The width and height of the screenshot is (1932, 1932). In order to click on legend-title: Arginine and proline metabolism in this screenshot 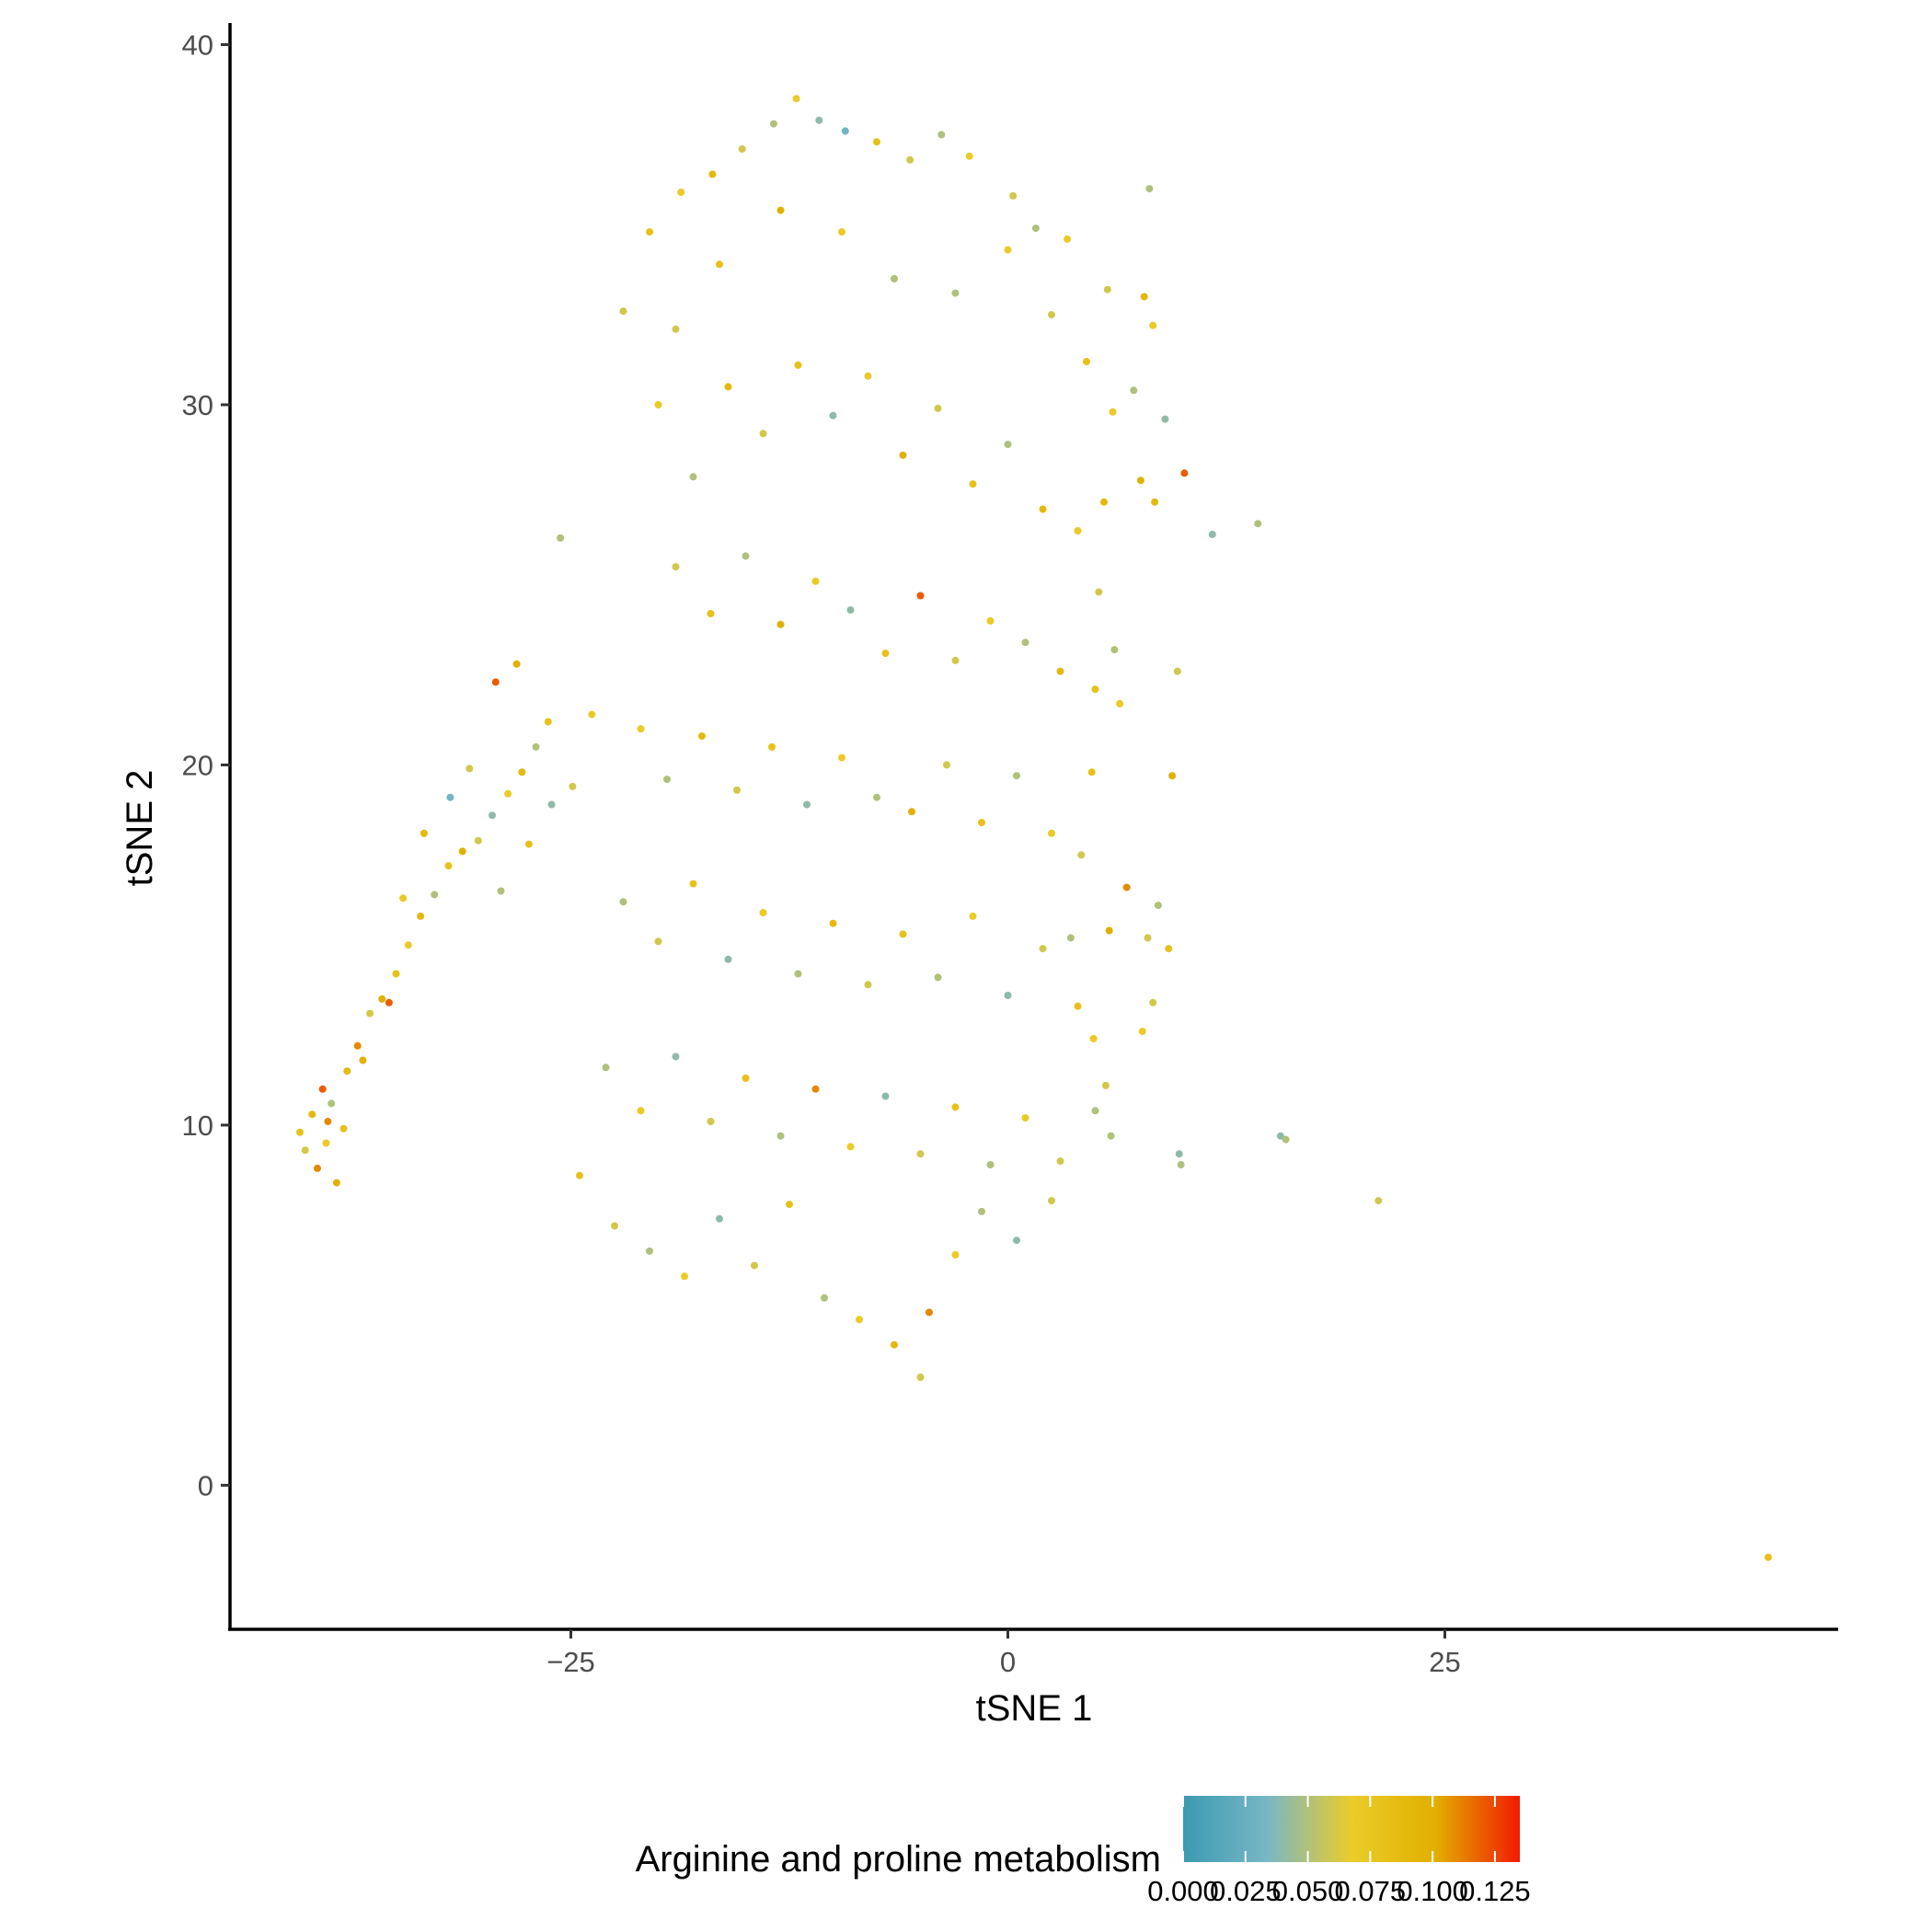, I will do `click(898, 1859)`.